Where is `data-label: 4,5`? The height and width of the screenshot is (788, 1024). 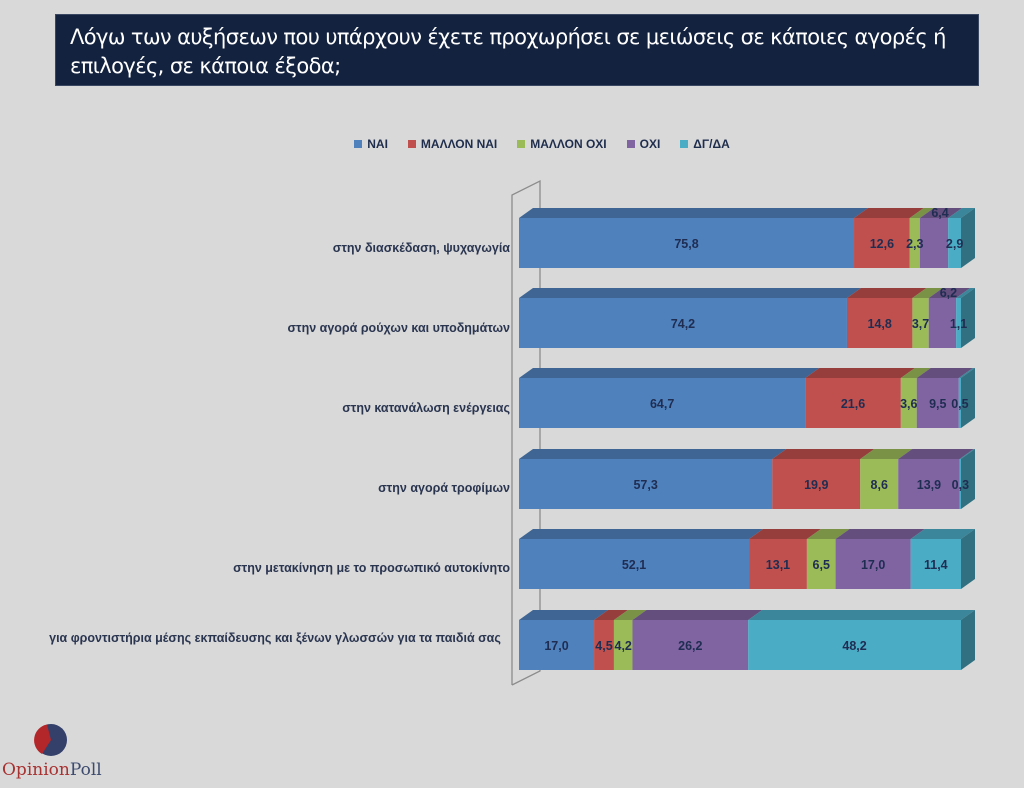 data-label: 4,5 is located at coordinates (603, 646).